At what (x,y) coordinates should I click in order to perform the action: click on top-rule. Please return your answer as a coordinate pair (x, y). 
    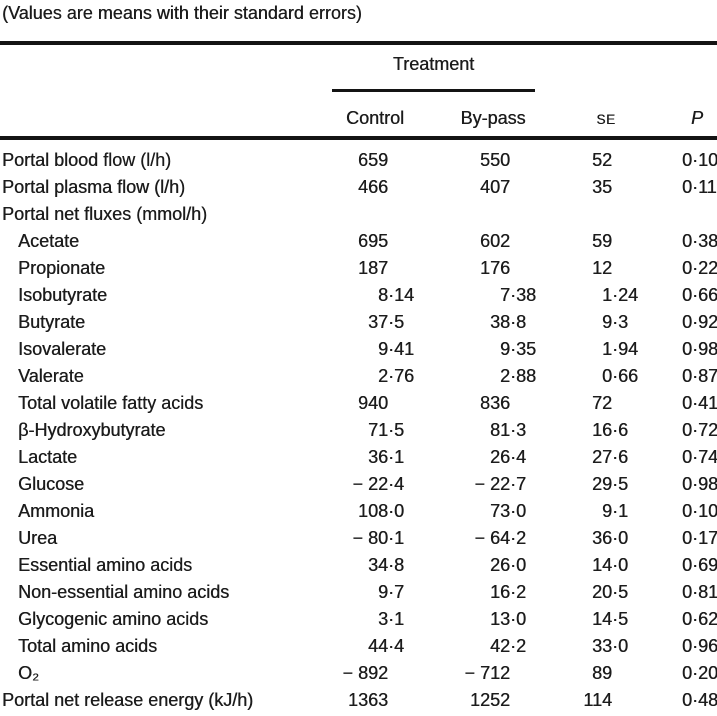
    Looking at the image, I should click on (358, 43).